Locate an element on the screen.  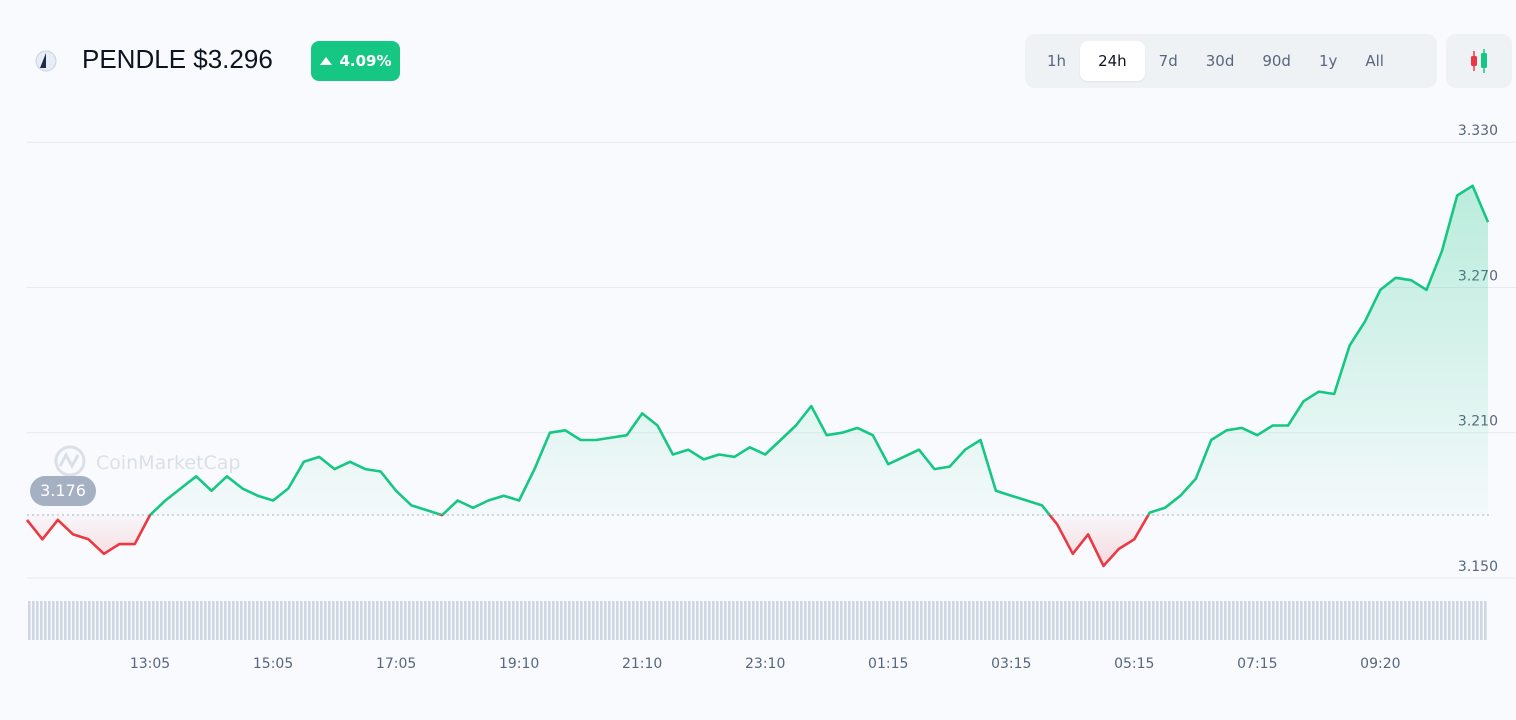
x-tick-label: 05:15 is located at coordinates (1134, 664).